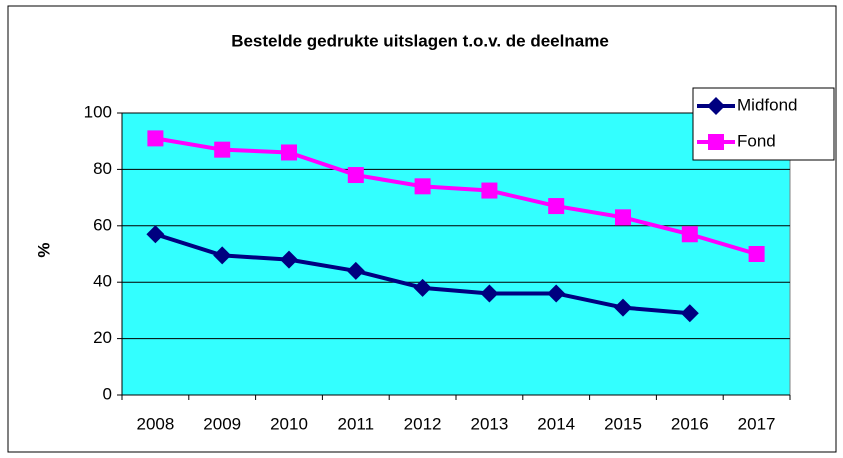 The image size is (843, 458). I want to click on x-tick-label: 2008, so click(155, 423).